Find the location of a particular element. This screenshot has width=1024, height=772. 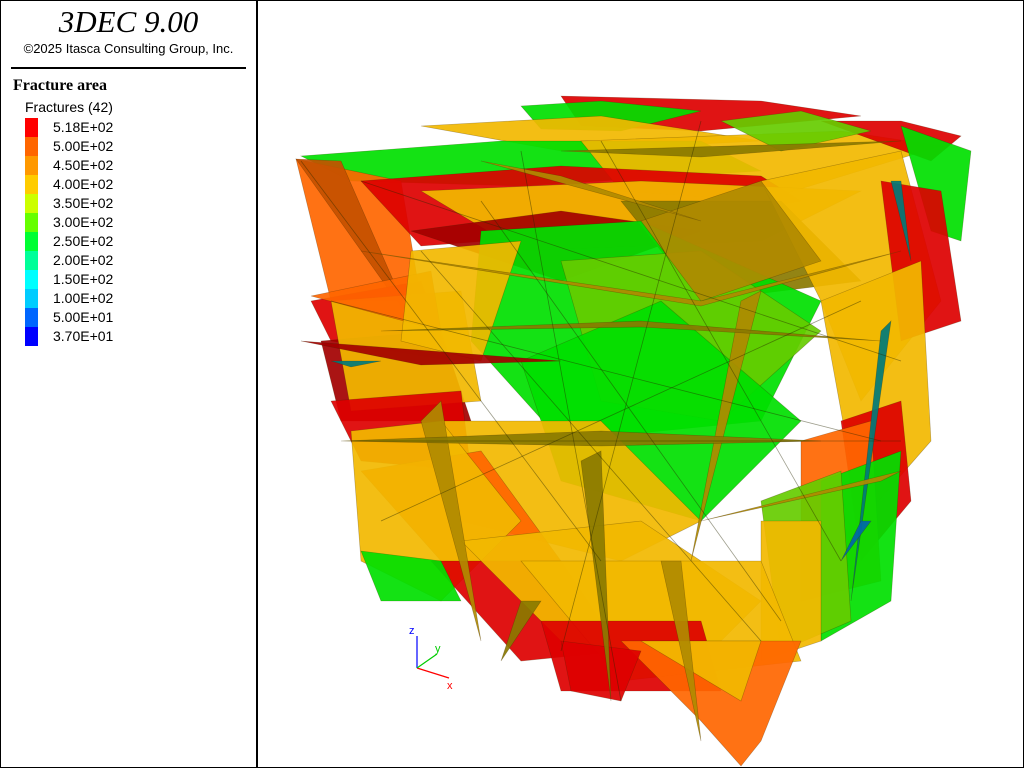

scale-row: 2.00E+02 is located at coordinates (100, 260).